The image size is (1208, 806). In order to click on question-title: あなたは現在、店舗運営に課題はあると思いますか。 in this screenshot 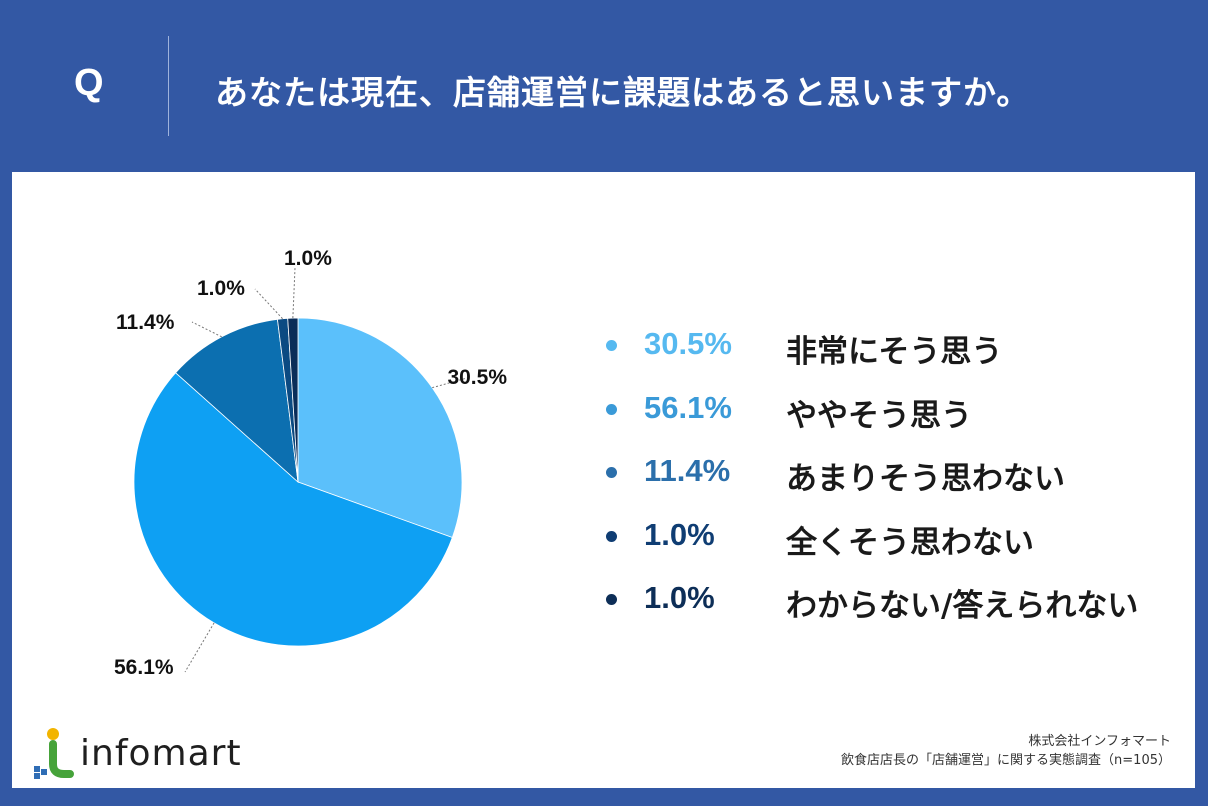, I will do `click(623, 92)`.